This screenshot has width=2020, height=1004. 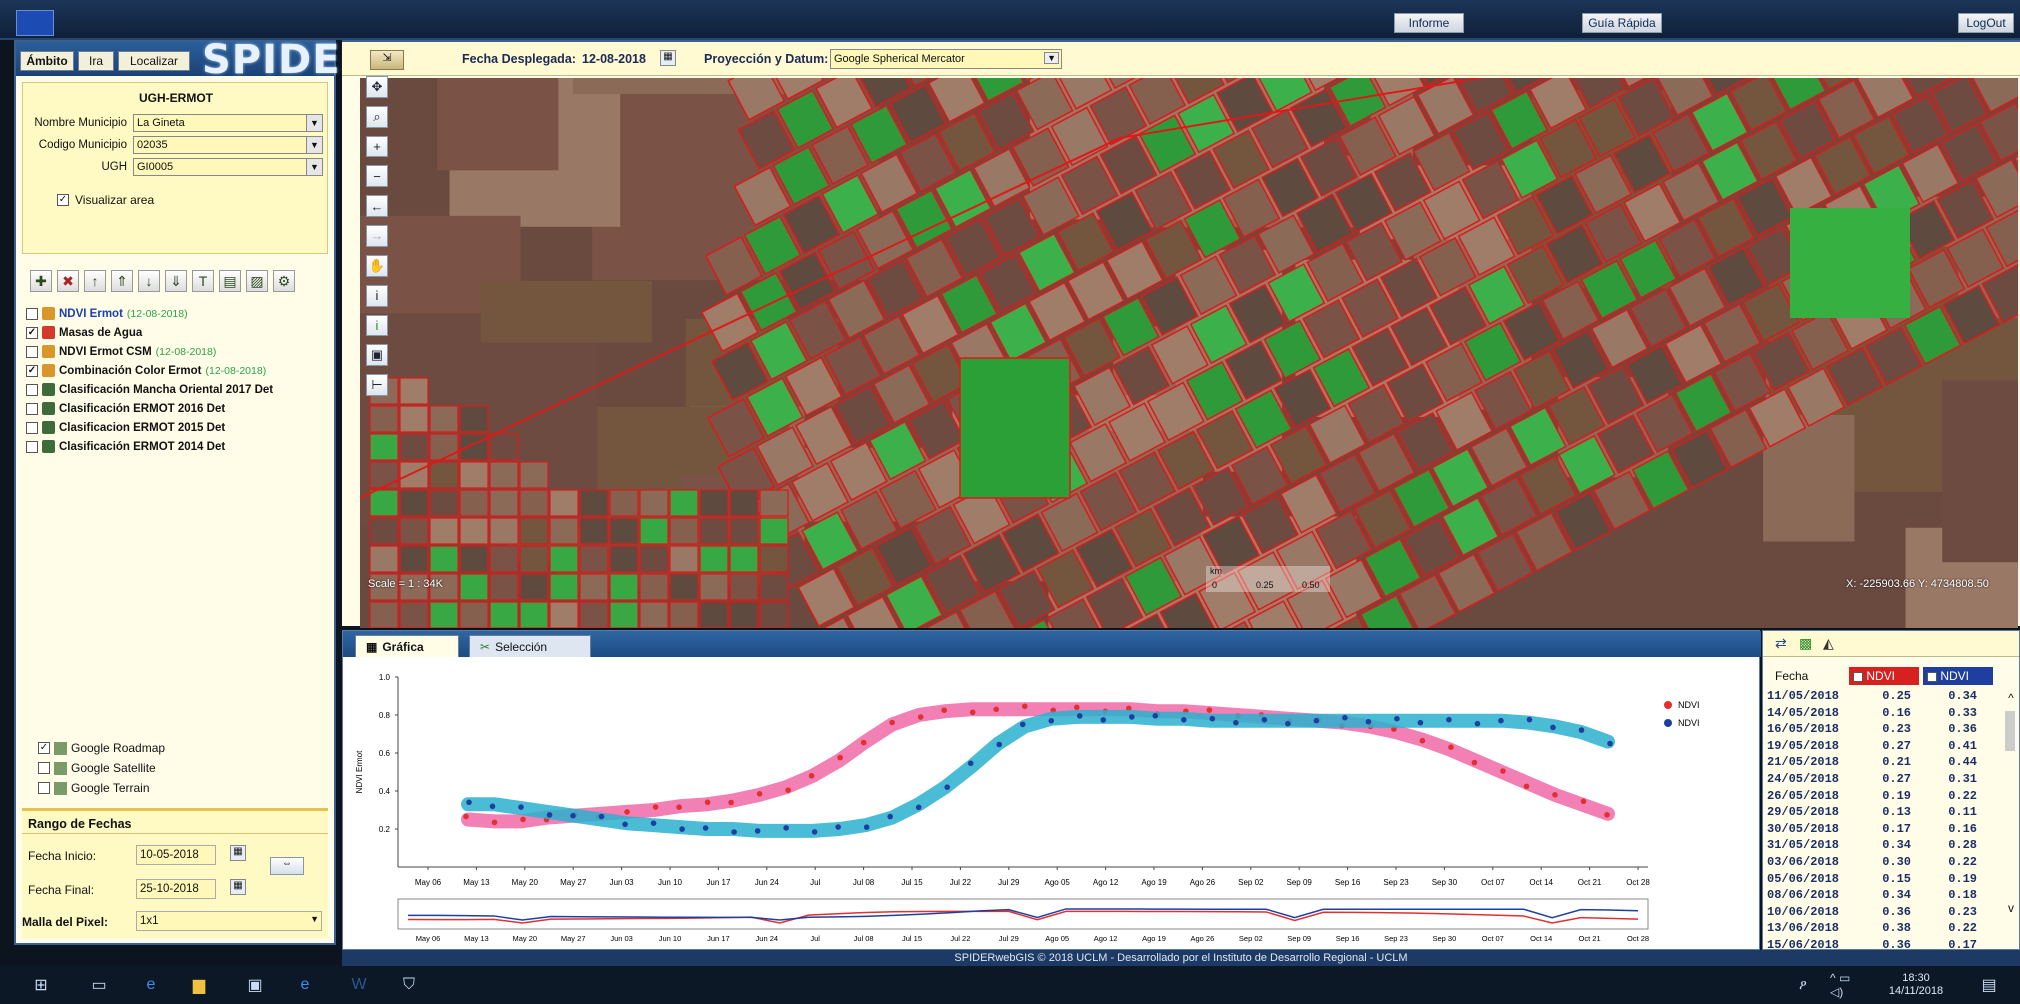 I want to click on table-row: 08/06/2018 0.34 0.18, so click(x=1883, y=896).